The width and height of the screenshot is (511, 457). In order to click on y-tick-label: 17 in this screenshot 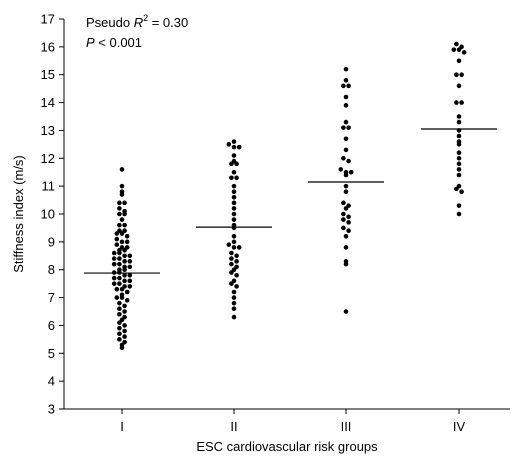, I will do `click(48, 19)`.